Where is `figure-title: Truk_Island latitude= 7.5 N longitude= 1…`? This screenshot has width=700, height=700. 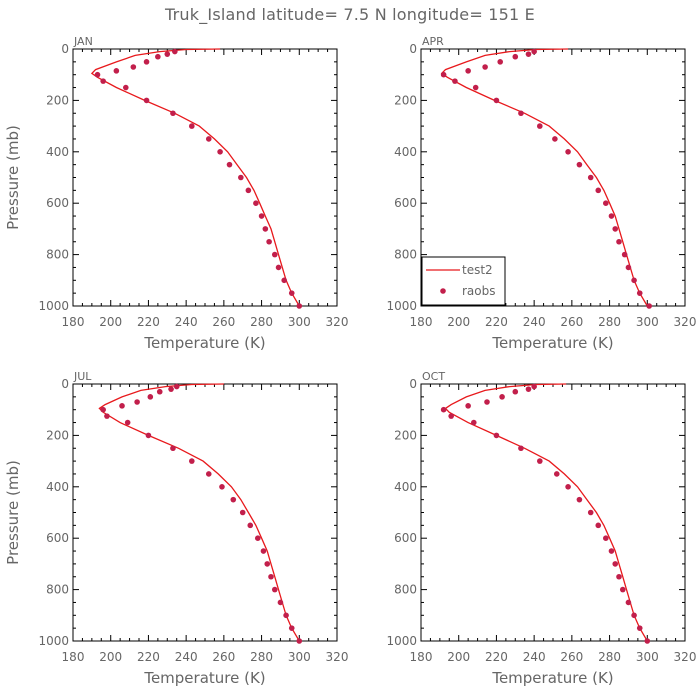
figure-title: Truk_Island latitude= 7.5 N longitude= 1… is located at coordinates (349, 15).